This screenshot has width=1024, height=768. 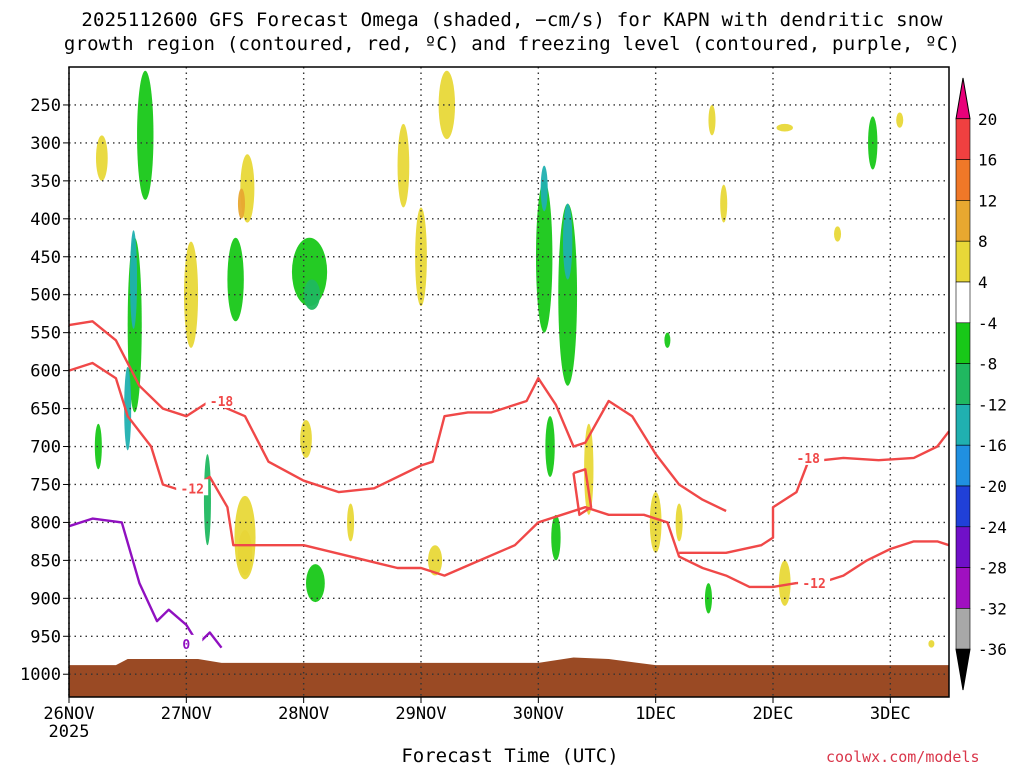 What do you see at coordinates (992, 527) in the screenshot?
I see `colorbar-label: -24` at bounding box center [992, 527].